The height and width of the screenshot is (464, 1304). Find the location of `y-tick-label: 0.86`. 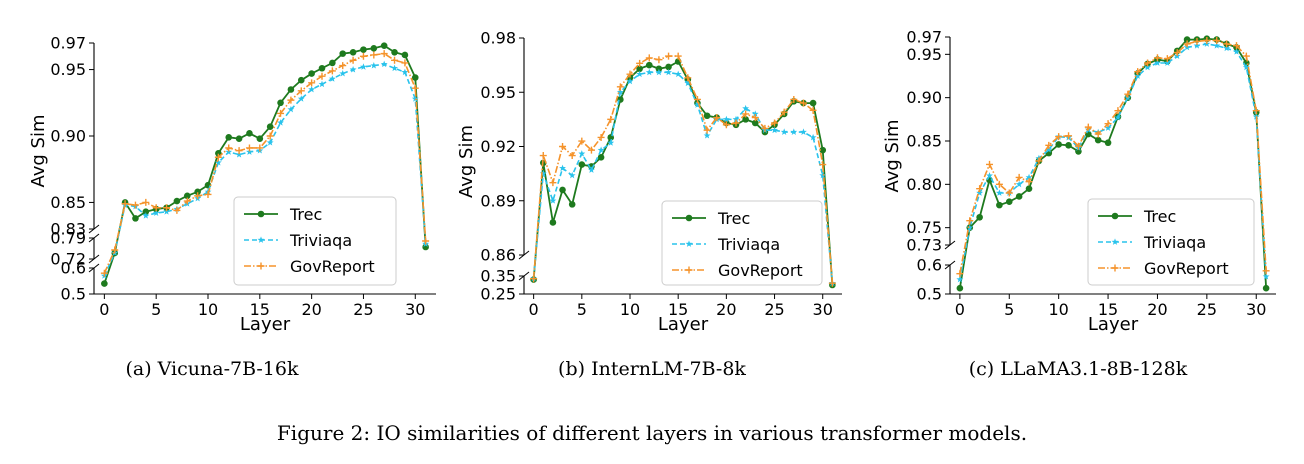

y-tick-label: 0.86 is located at coordinates (498, 255).